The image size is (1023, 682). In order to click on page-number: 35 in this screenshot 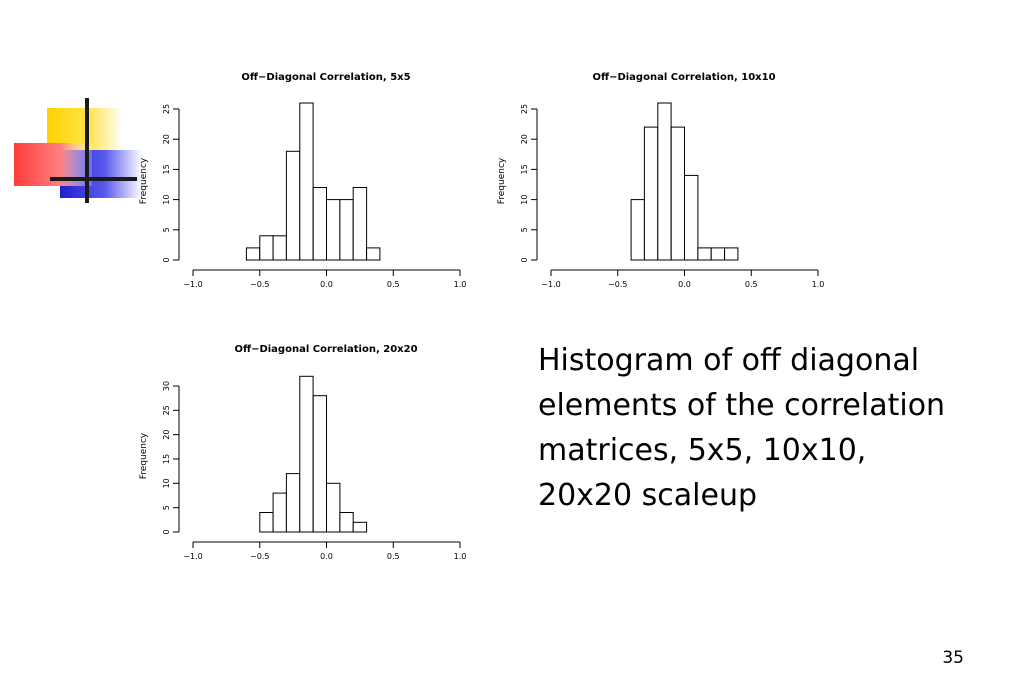, I will do `click(953, 658)`.